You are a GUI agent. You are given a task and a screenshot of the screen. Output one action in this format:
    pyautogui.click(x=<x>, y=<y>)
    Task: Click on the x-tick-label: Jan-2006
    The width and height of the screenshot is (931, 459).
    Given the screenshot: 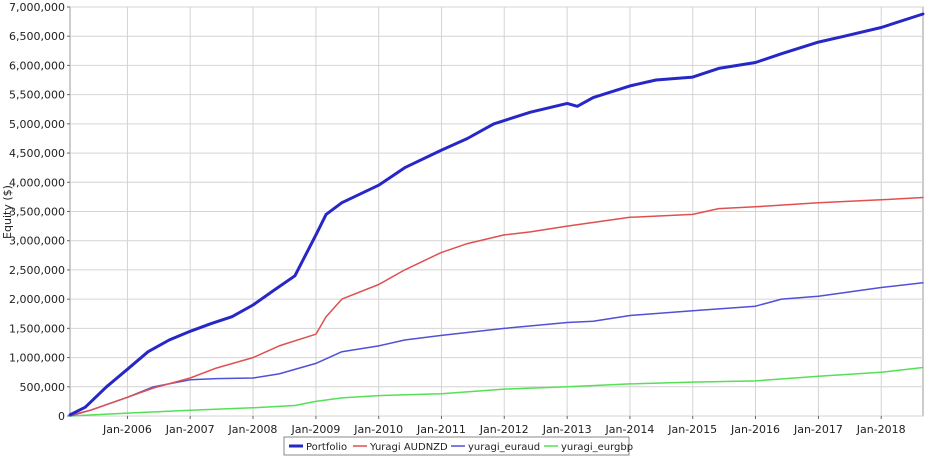 What is the action you would take?
    pyautogui.click(x=127, y=429)
    